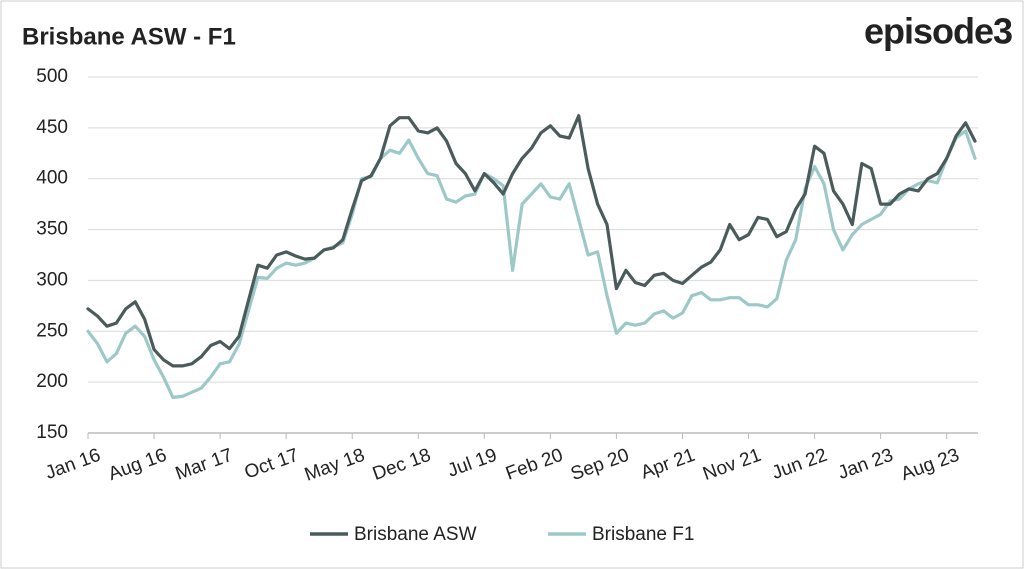 Image resolution: width=1024 pixels, height=569 pixels. Describe the element at coordinates (52, 432) in the screenshot. I see `y-tick-label: 150` at that location.